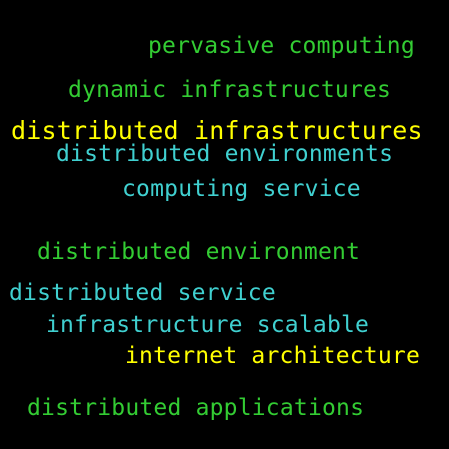 This screenshot has height=449, width=449. Describe the element at coordinates (199, 252) in the screenshot. I see `word-distributed-environment: distributed environment` at that location.